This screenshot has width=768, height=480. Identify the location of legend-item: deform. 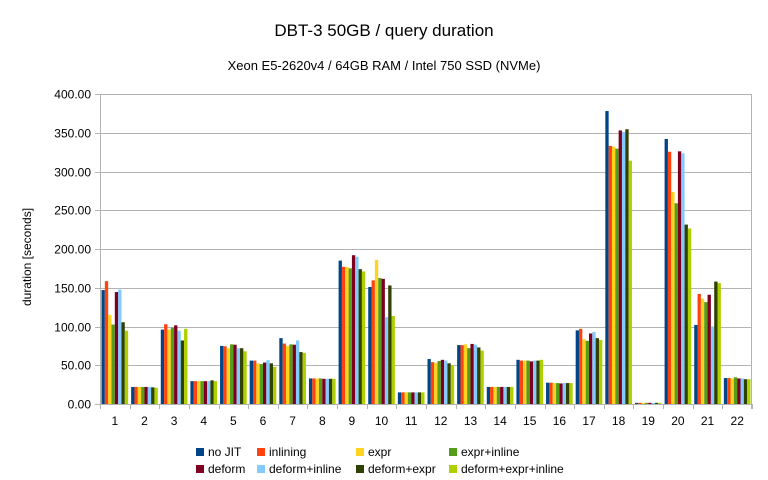
(220, 469).